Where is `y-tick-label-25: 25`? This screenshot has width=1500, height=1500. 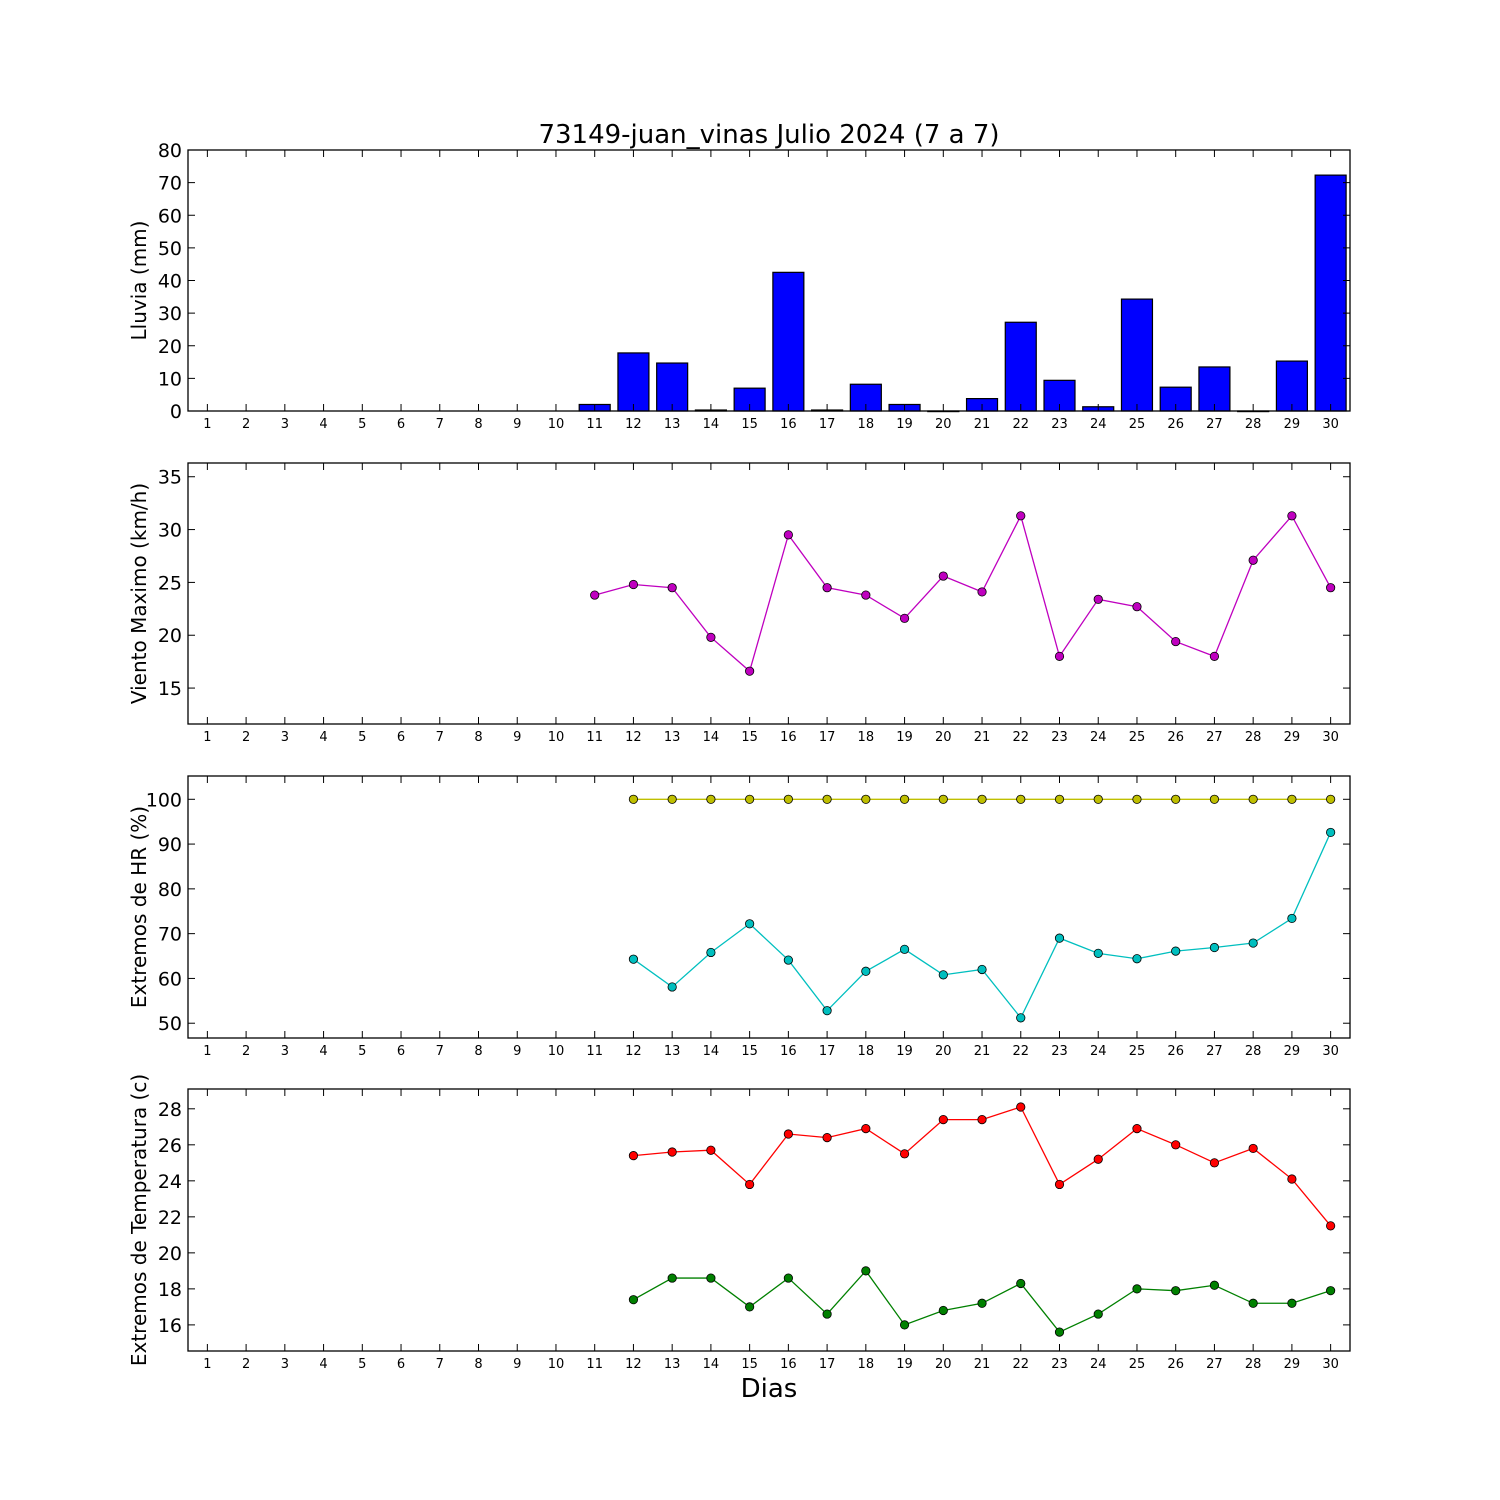 y-tick-label-25: 25 is located at coordinates (170, 583).